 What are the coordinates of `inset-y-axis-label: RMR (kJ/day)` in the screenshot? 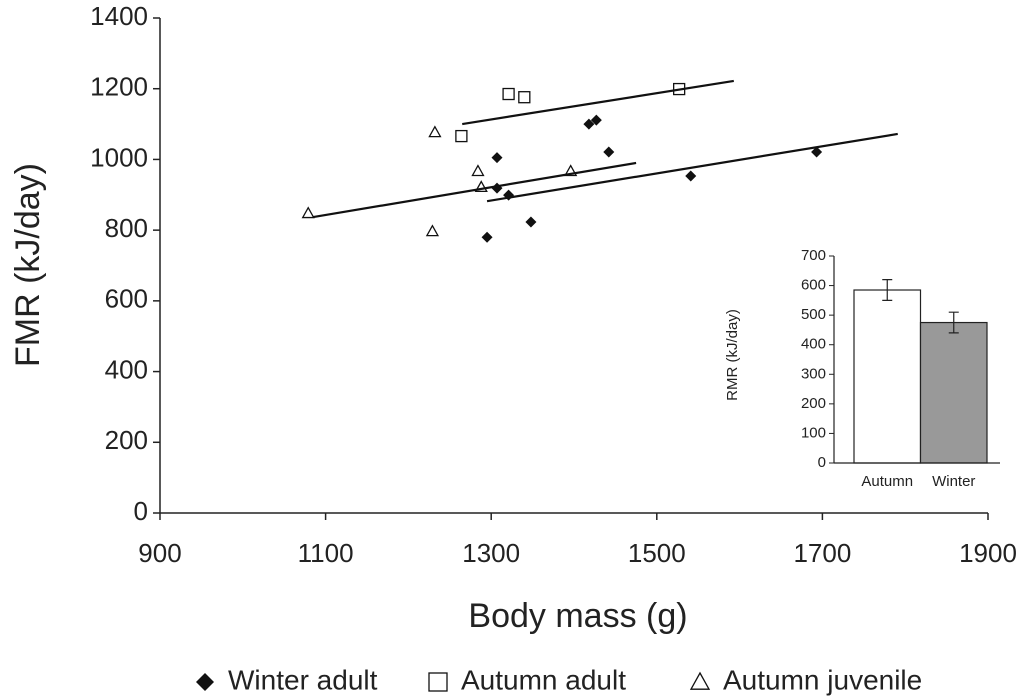 It's located at (732, 355).